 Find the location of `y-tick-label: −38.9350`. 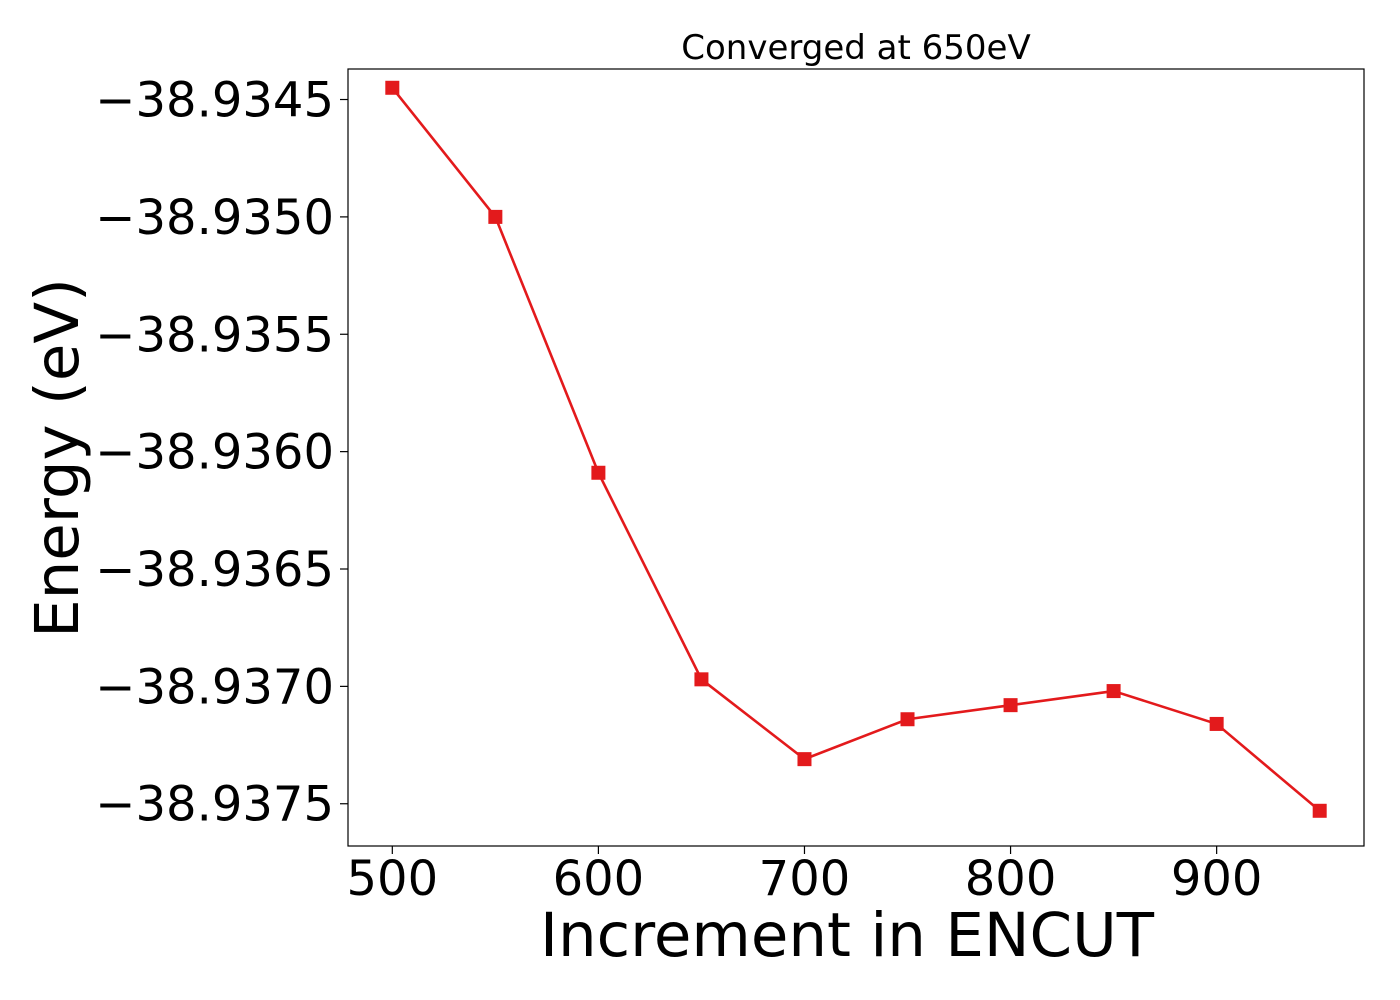

y-tick-label: −38.9350 is located at coordinates (214, 218).